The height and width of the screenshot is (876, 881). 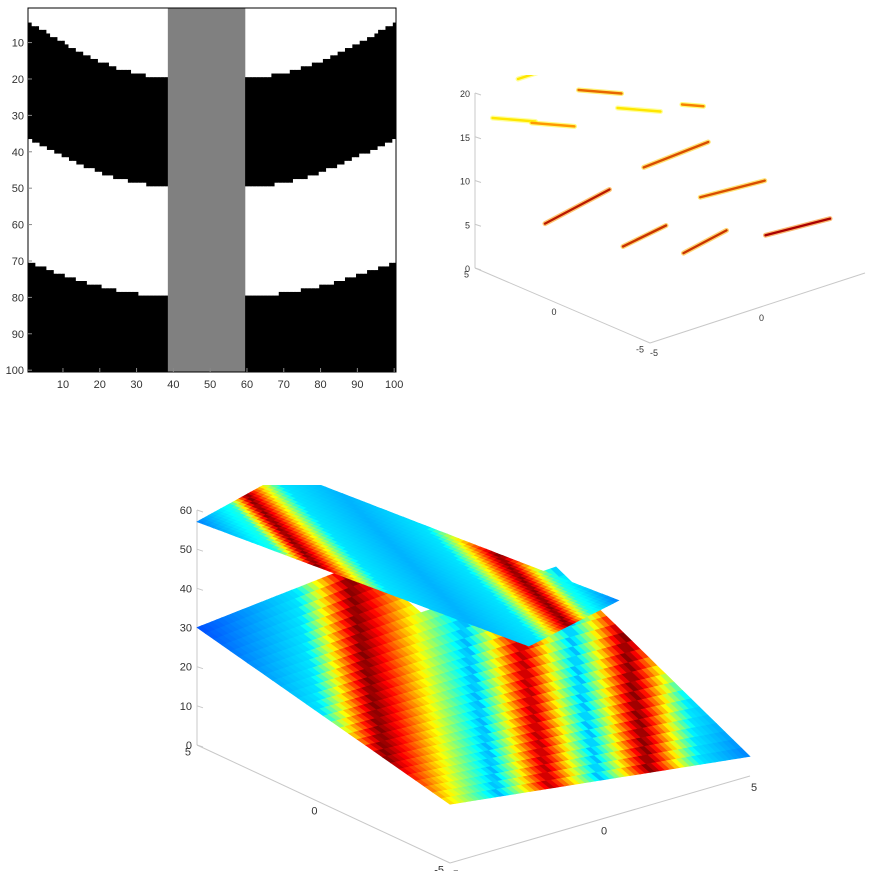 What do you see at coordinates (200, 707) in the screenshot?
I see `c-z-tick-mark` at bounding box center [200, 707].